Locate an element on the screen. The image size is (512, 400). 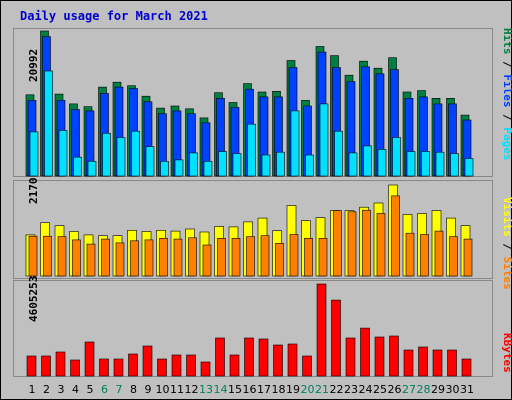
x-tick-label: 28 is located at coordinates (424, 389).